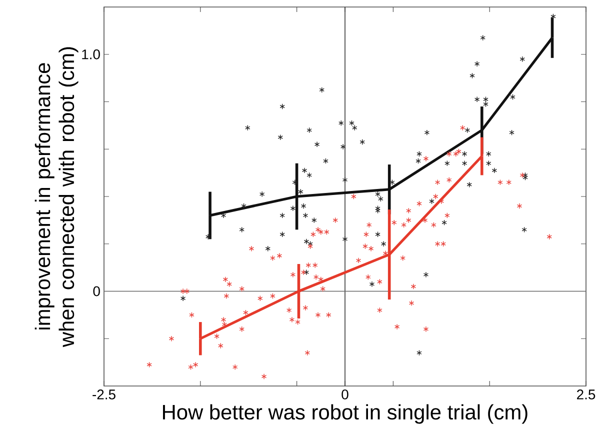  Describe the element at coordinates (104, 395) in the screenshot. I see `x-tick-label: -2.5` at that location.